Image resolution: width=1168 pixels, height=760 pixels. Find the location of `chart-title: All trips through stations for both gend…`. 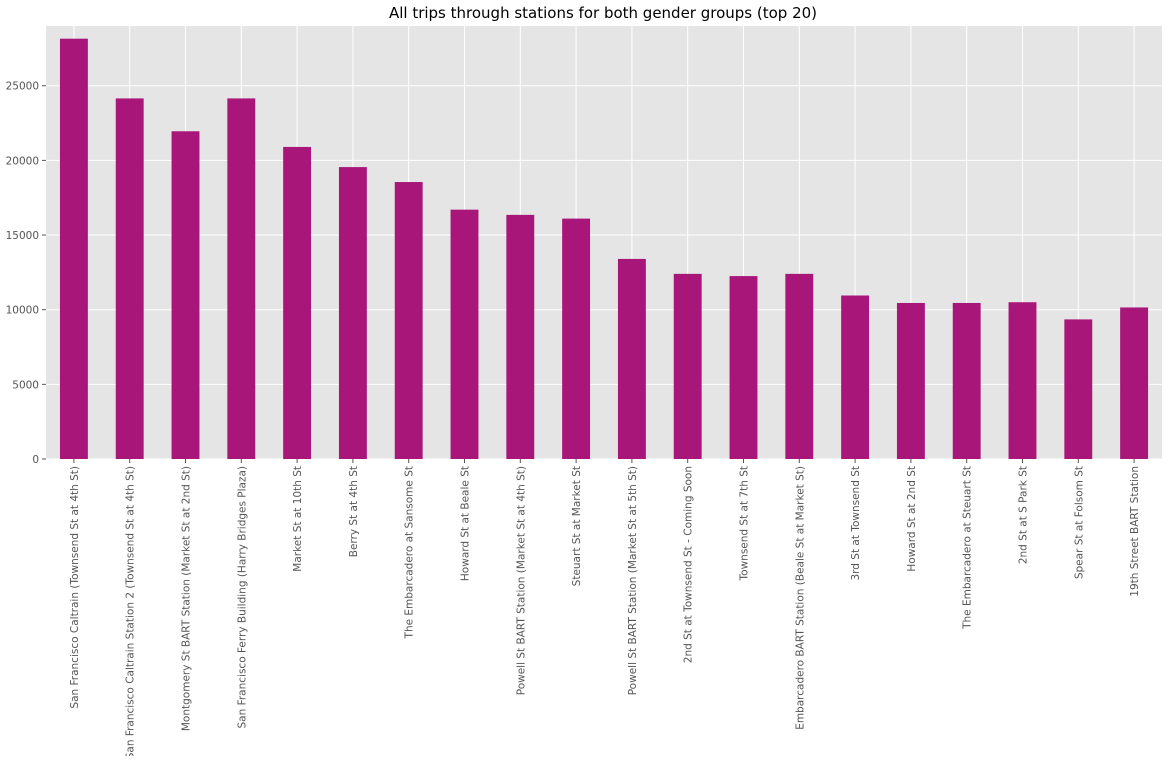

chart-title: All trips through stations for both gend… is located at coordinates (603, 13).